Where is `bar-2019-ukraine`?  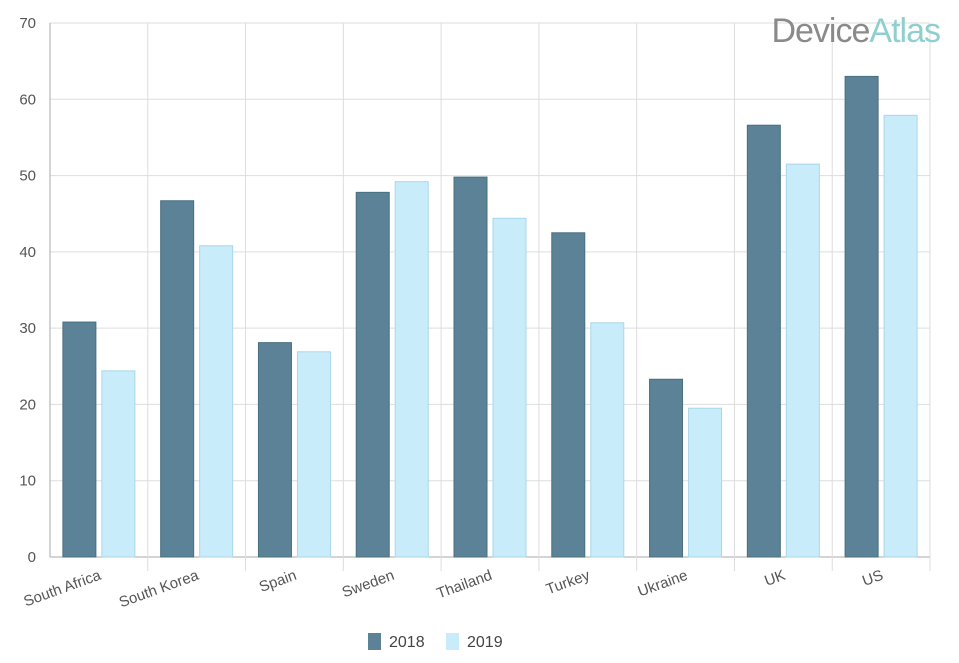
bar-2019-ukraine is located at coordinates (705, 482).